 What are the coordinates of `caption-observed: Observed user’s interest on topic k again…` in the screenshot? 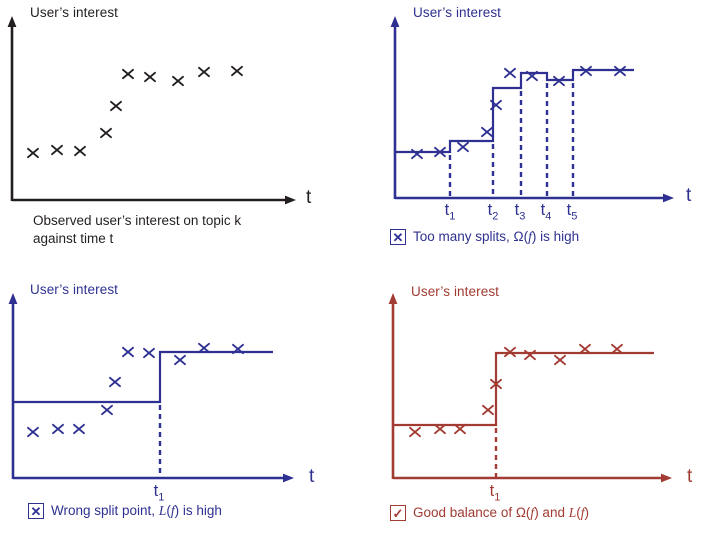 It's located at (178, 230).